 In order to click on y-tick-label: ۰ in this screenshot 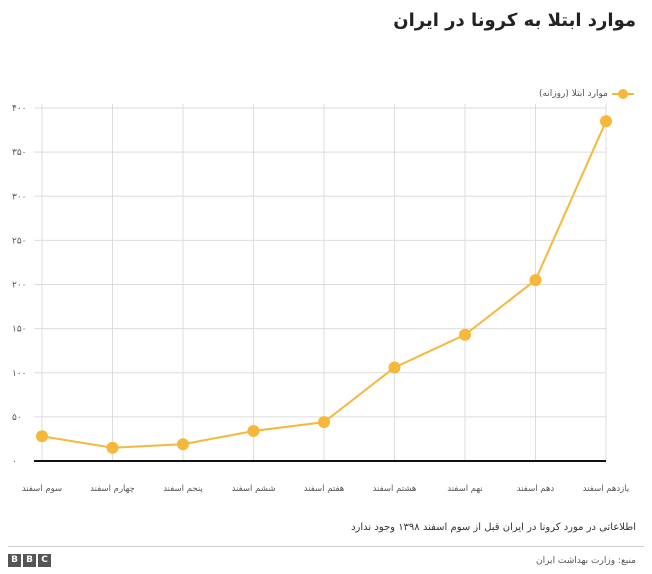, I will do `click(14, 462)`.